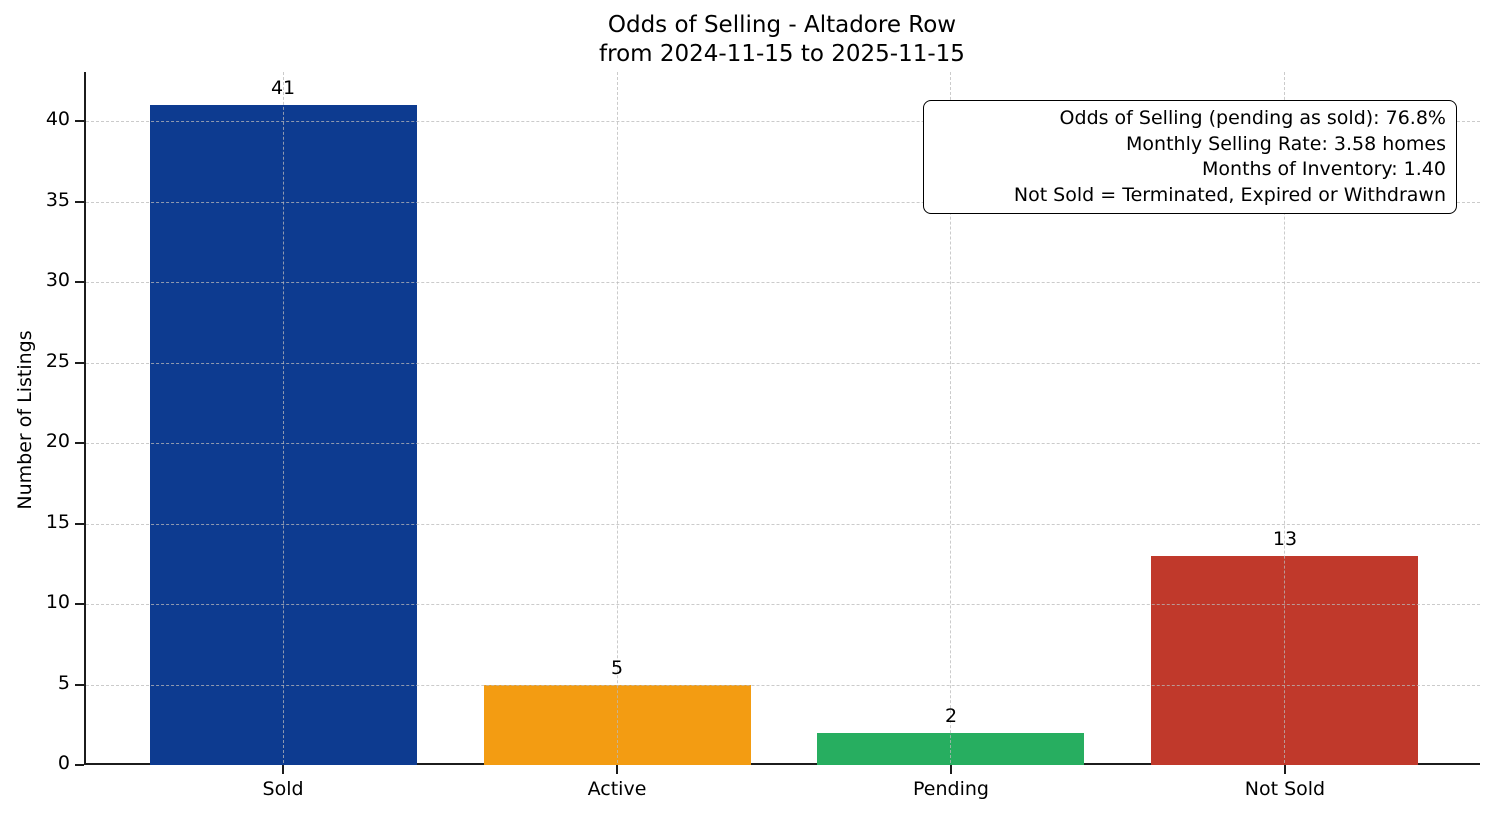  What do you see at coordinates (782, 25) in the screenshot?
I see `chart-title-line1: Odds of Selling - Altadore Row` at bounding box center [782, 25].